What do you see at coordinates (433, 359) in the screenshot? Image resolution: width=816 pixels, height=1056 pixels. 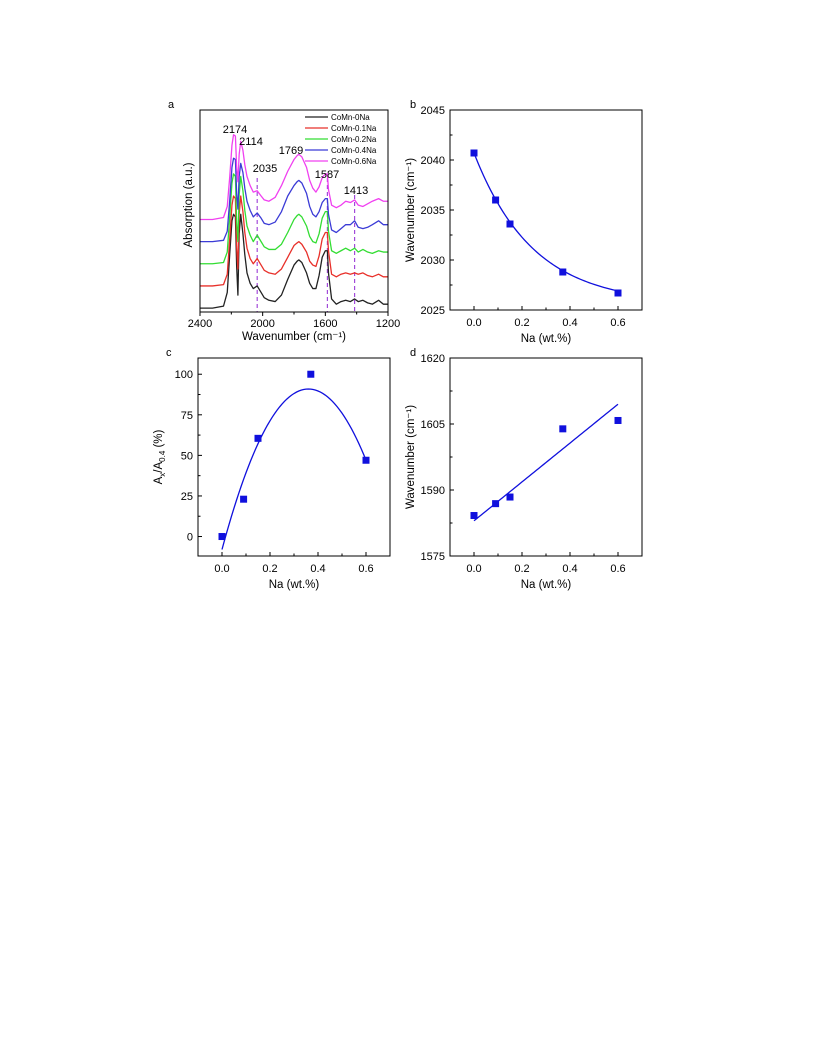 I see `y-tick-label: 1620` at bounding box center [433, 359].